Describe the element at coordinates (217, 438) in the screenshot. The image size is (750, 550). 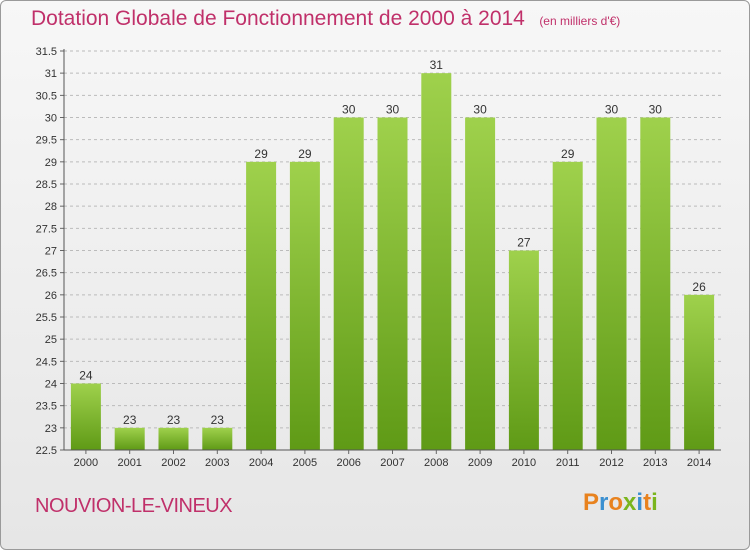
I see `bar-2003` at that location.